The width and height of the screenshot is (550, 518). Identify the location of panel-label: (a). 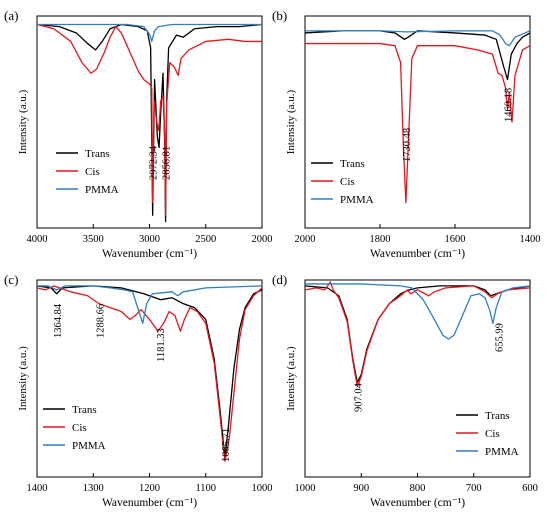
(11, 15).